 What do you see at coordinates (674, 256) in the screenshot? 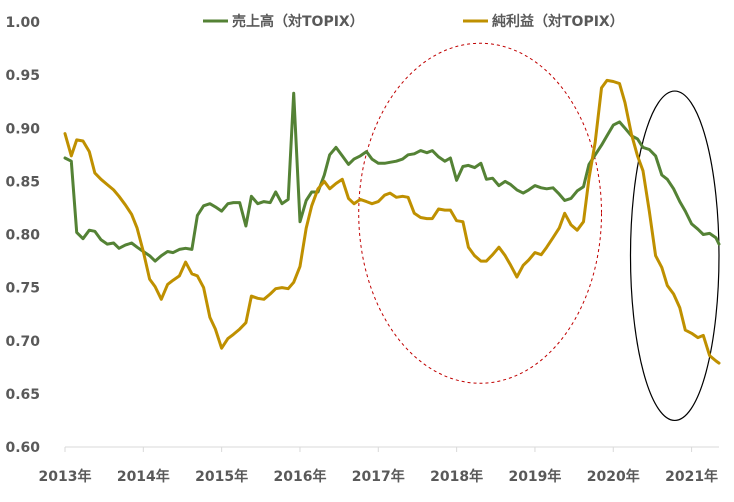
I see `solid-highlight-ellipse` at bounding box center [674, 256].